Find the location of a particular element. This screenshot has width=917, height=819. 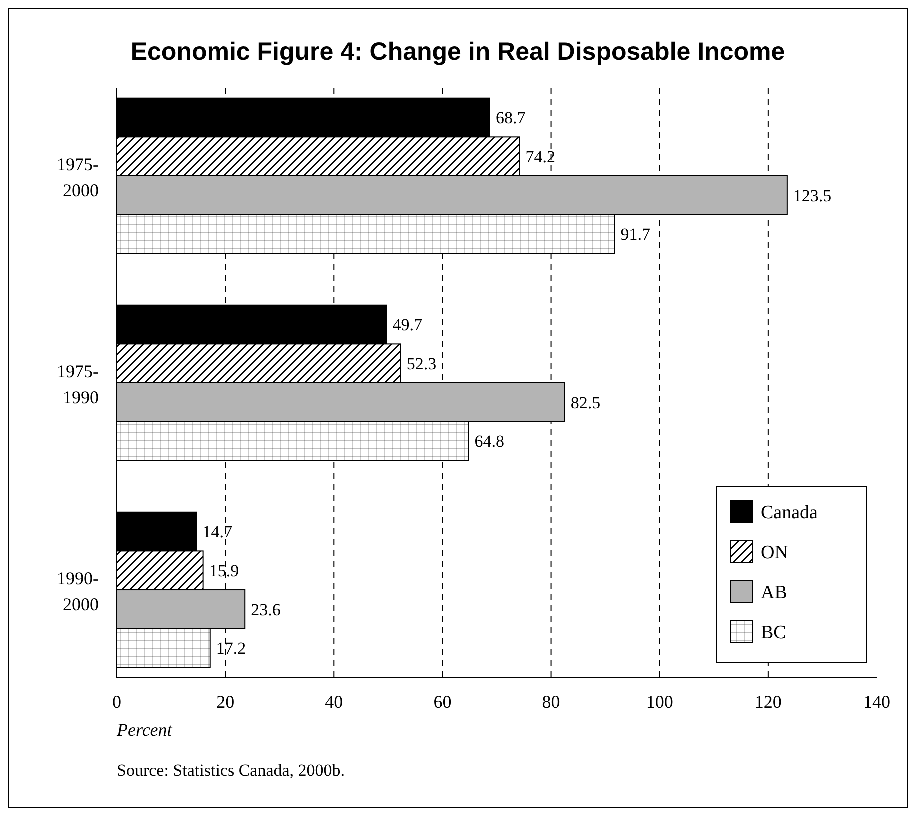

data-label: 23.6 is located at coordinates (266, 610).